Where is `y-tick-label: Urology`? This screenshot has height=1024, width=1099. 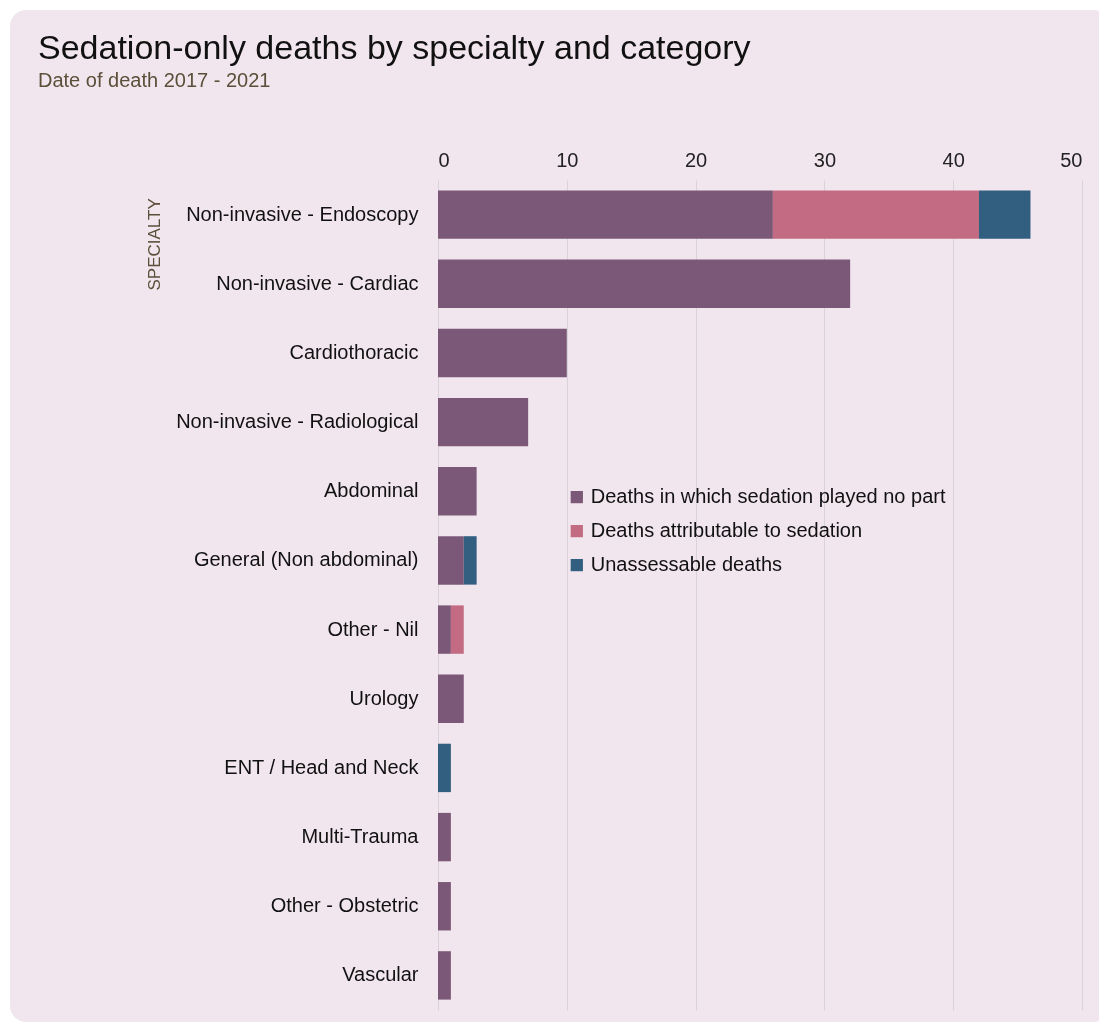 y-tick-label: Urology is located at coordinates (384, 697).